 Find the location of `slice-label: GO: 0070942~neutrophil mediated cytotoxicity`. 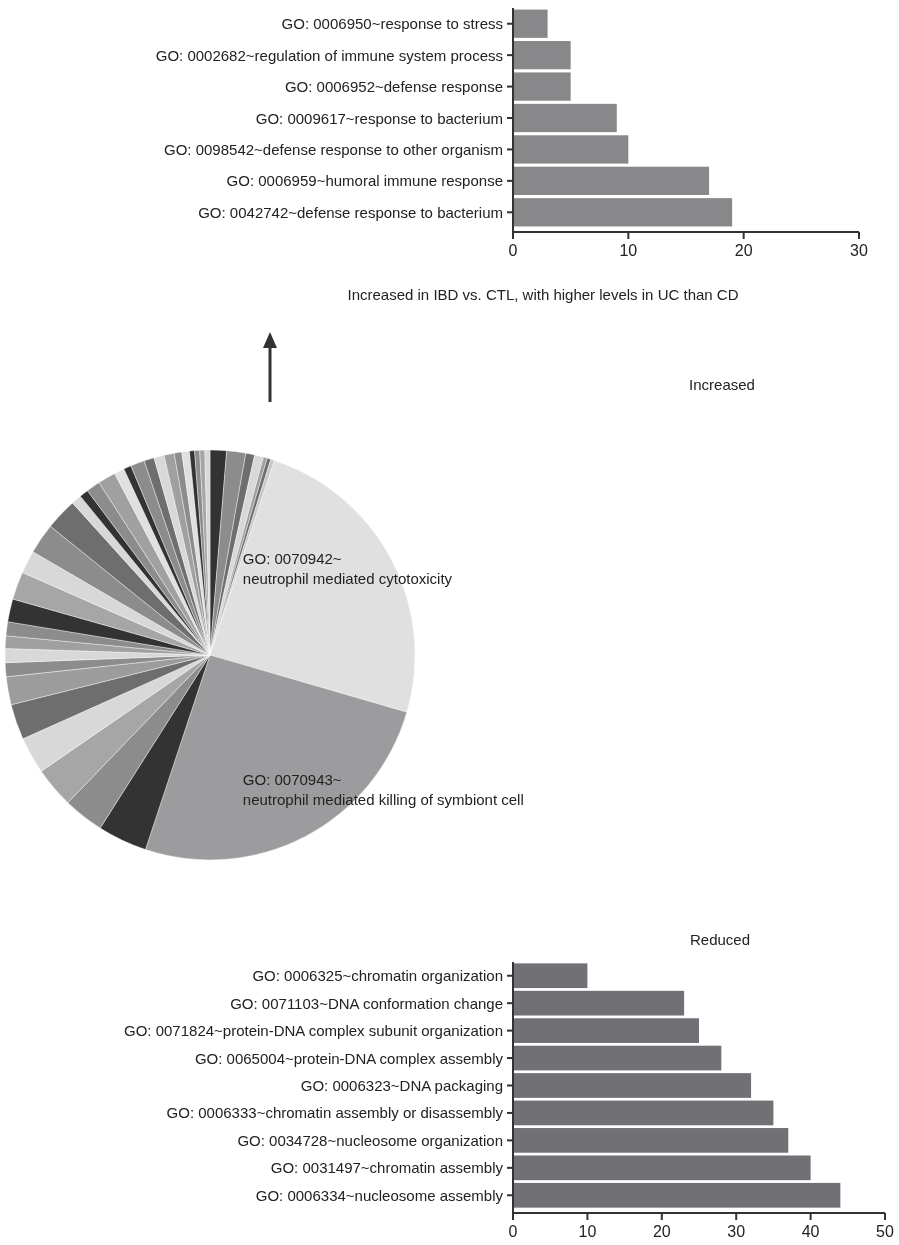

slice-label: GO: 0070942~neutrophil mediated cytotoxicity is located at coordinates (347, 568).